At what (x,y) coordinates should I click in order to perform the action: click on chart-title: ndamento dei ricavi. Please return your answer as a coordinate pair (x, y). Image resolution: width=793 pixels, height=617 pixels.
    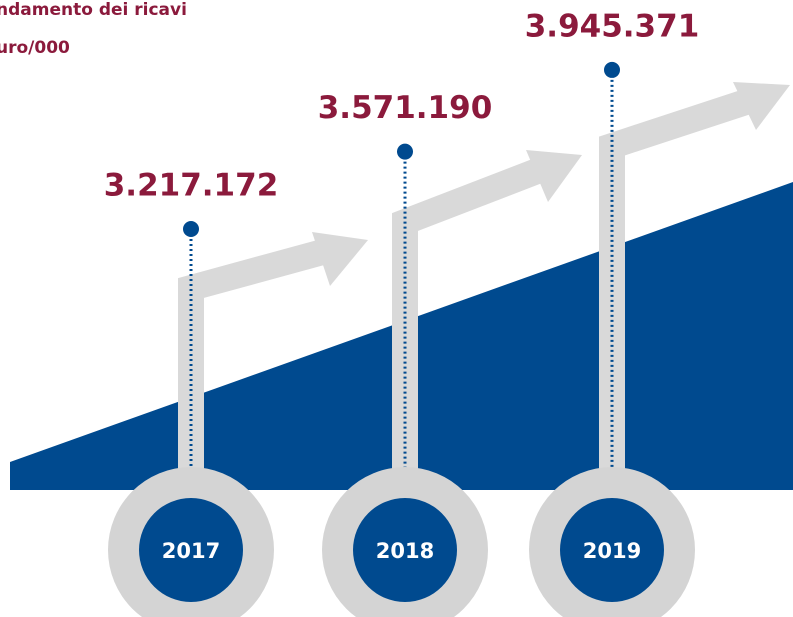
    Looking at the image, I should click on (93, 10).